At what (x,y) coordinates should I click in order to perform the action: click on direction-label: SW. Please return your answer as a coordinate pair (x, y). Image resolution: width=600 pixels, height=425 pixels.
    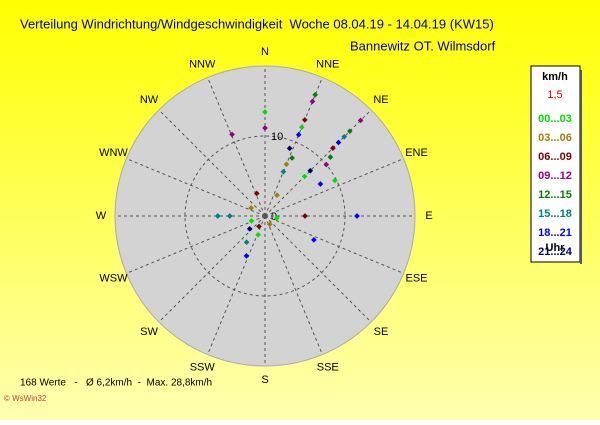
    Looking at the image, I should click on (149, 332).